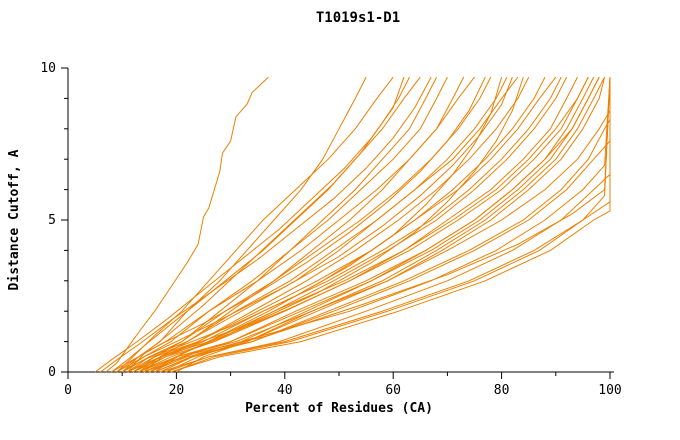 The image size is (680, 440). What do you see at coordinates (48, 68) in the screenshot?
I see `y-tick-label: 10` at bounding box center [48, 68].